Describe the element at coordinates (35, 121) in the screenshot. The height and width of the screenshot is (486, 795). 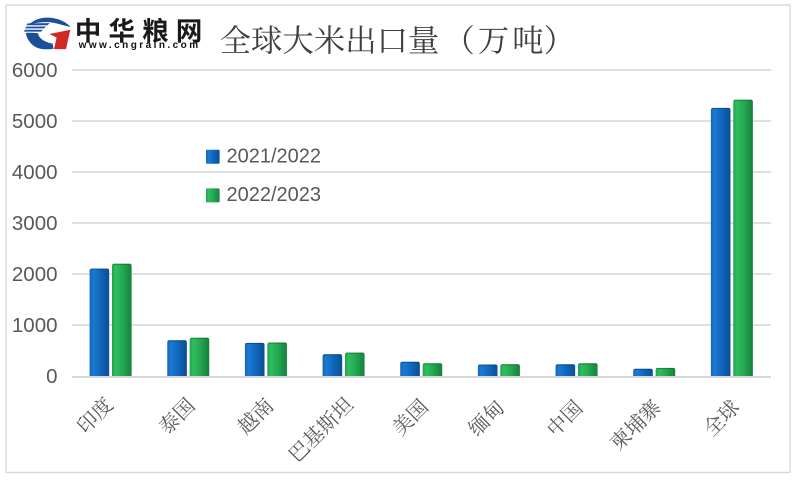
I see `svg-text: 5000` at that location.